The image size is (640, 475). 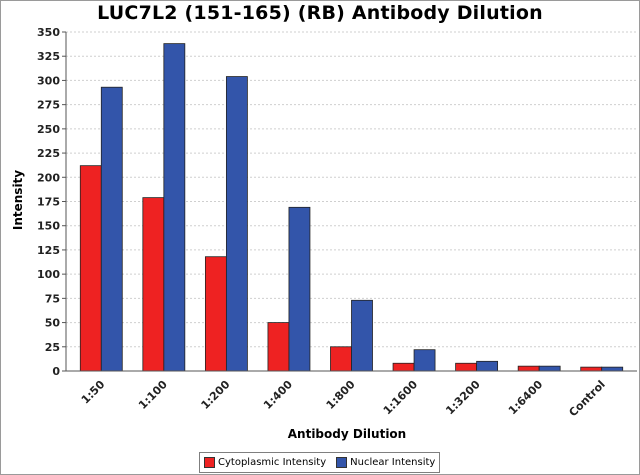 I want to click on y-tick-label: 50, so click(x=53, y=323).